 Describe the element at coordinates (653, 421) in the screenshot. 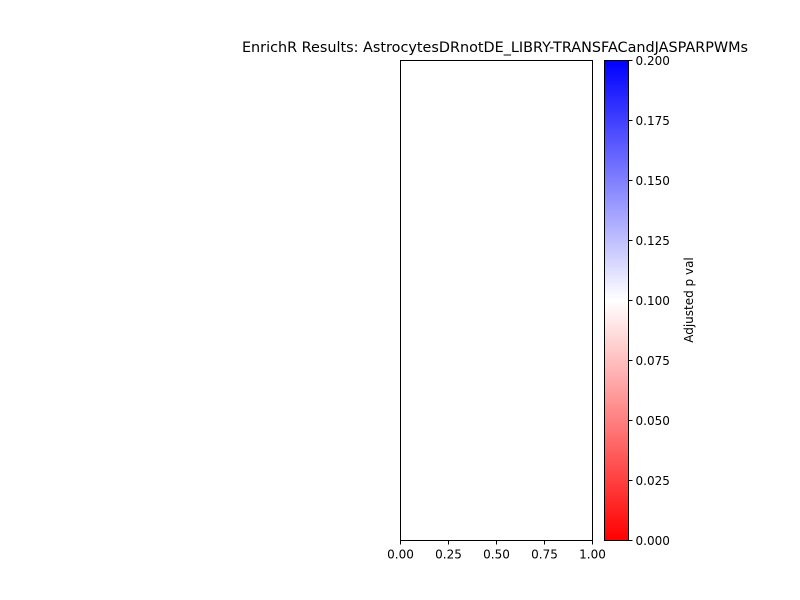

I see `colorbar-tick-label: 0.050` at that location.